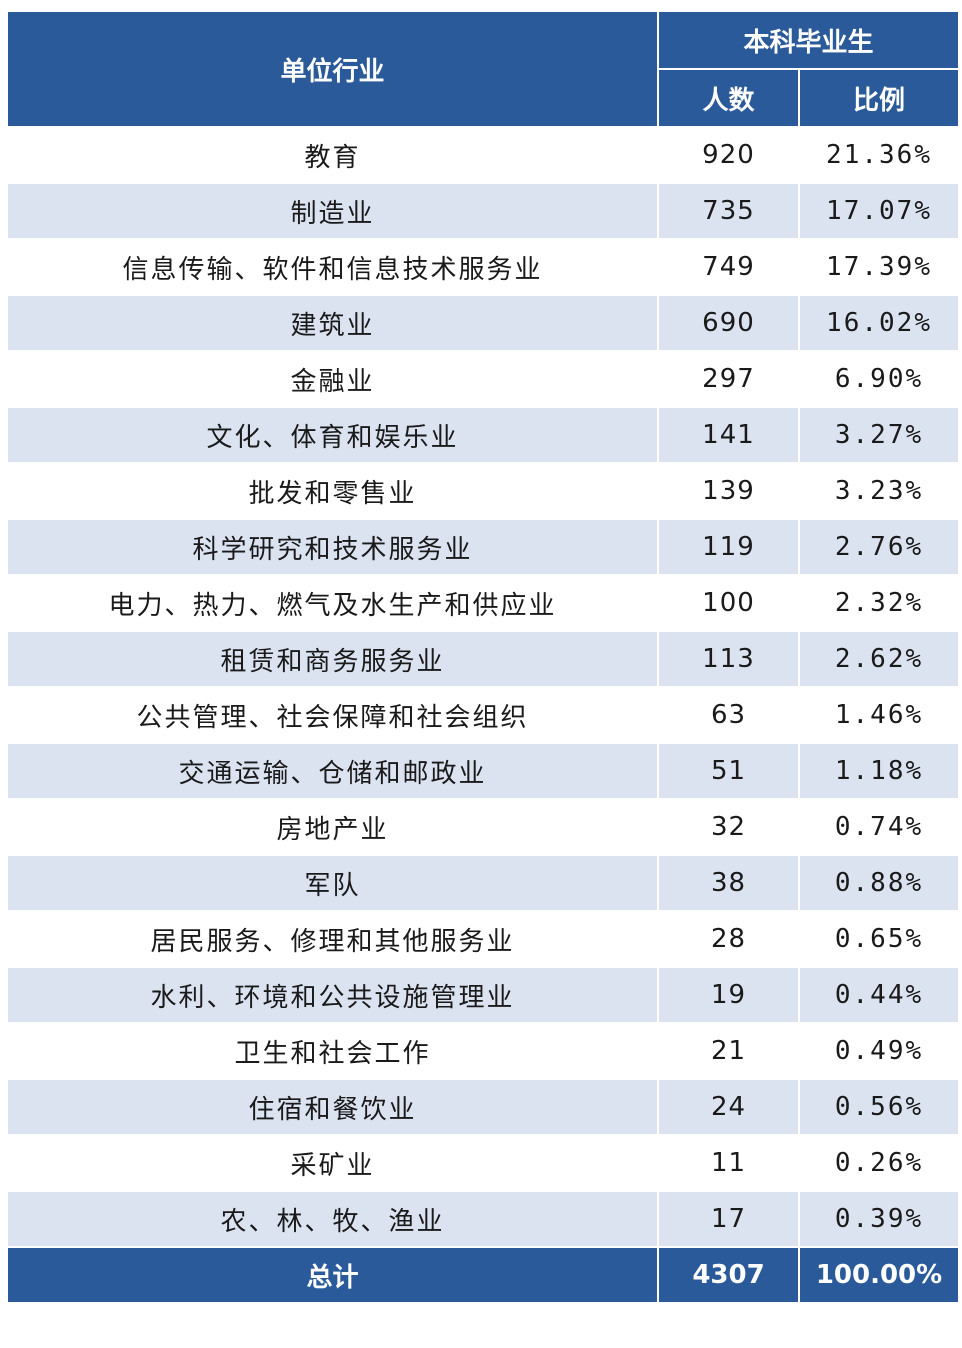 This screenshot has height=1348, width=962. I want to click on table-row: 文化、体育和娱乐业 141 3.27%, so click(483, 435).